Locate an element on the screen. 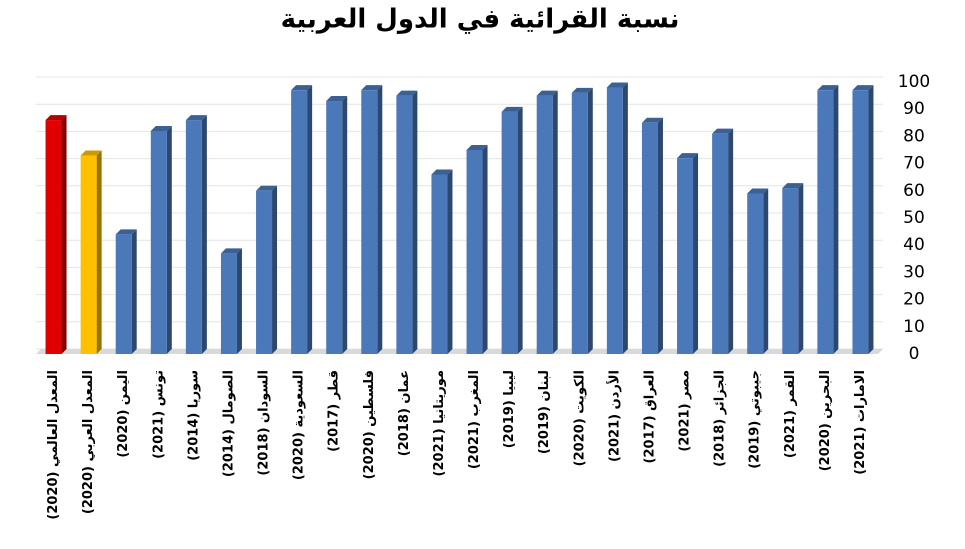 This screenshot has width=965, height=549. x-tick-label: البحرين (2020) is located at coordinates (825, 420).